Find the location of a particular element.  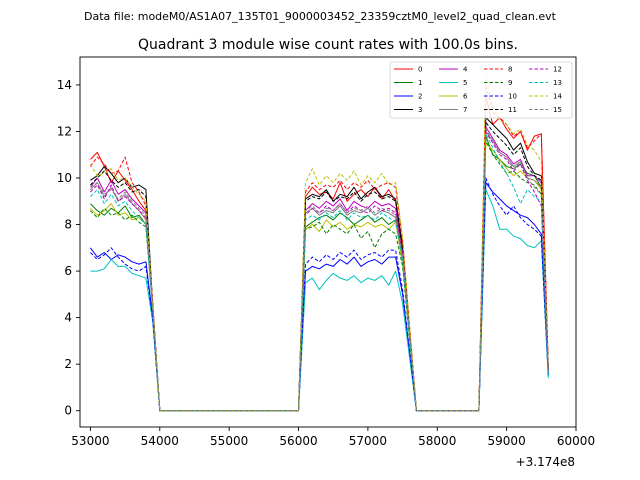

y-tick-label: 0 is located at coordinates (68, 411).